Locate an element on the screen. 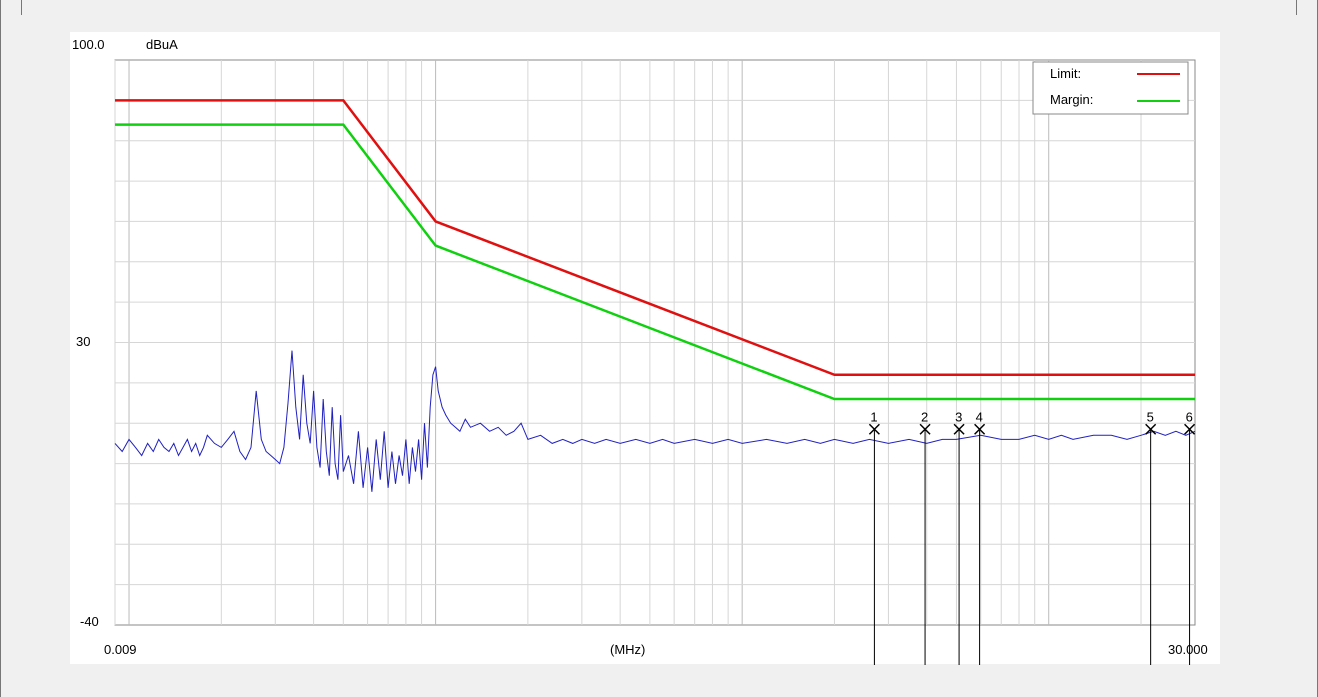 Image resolution: width=1318 pixels, height=697 pixels. y-tick-label-mid: 30 is located at coordinates (83, 341).